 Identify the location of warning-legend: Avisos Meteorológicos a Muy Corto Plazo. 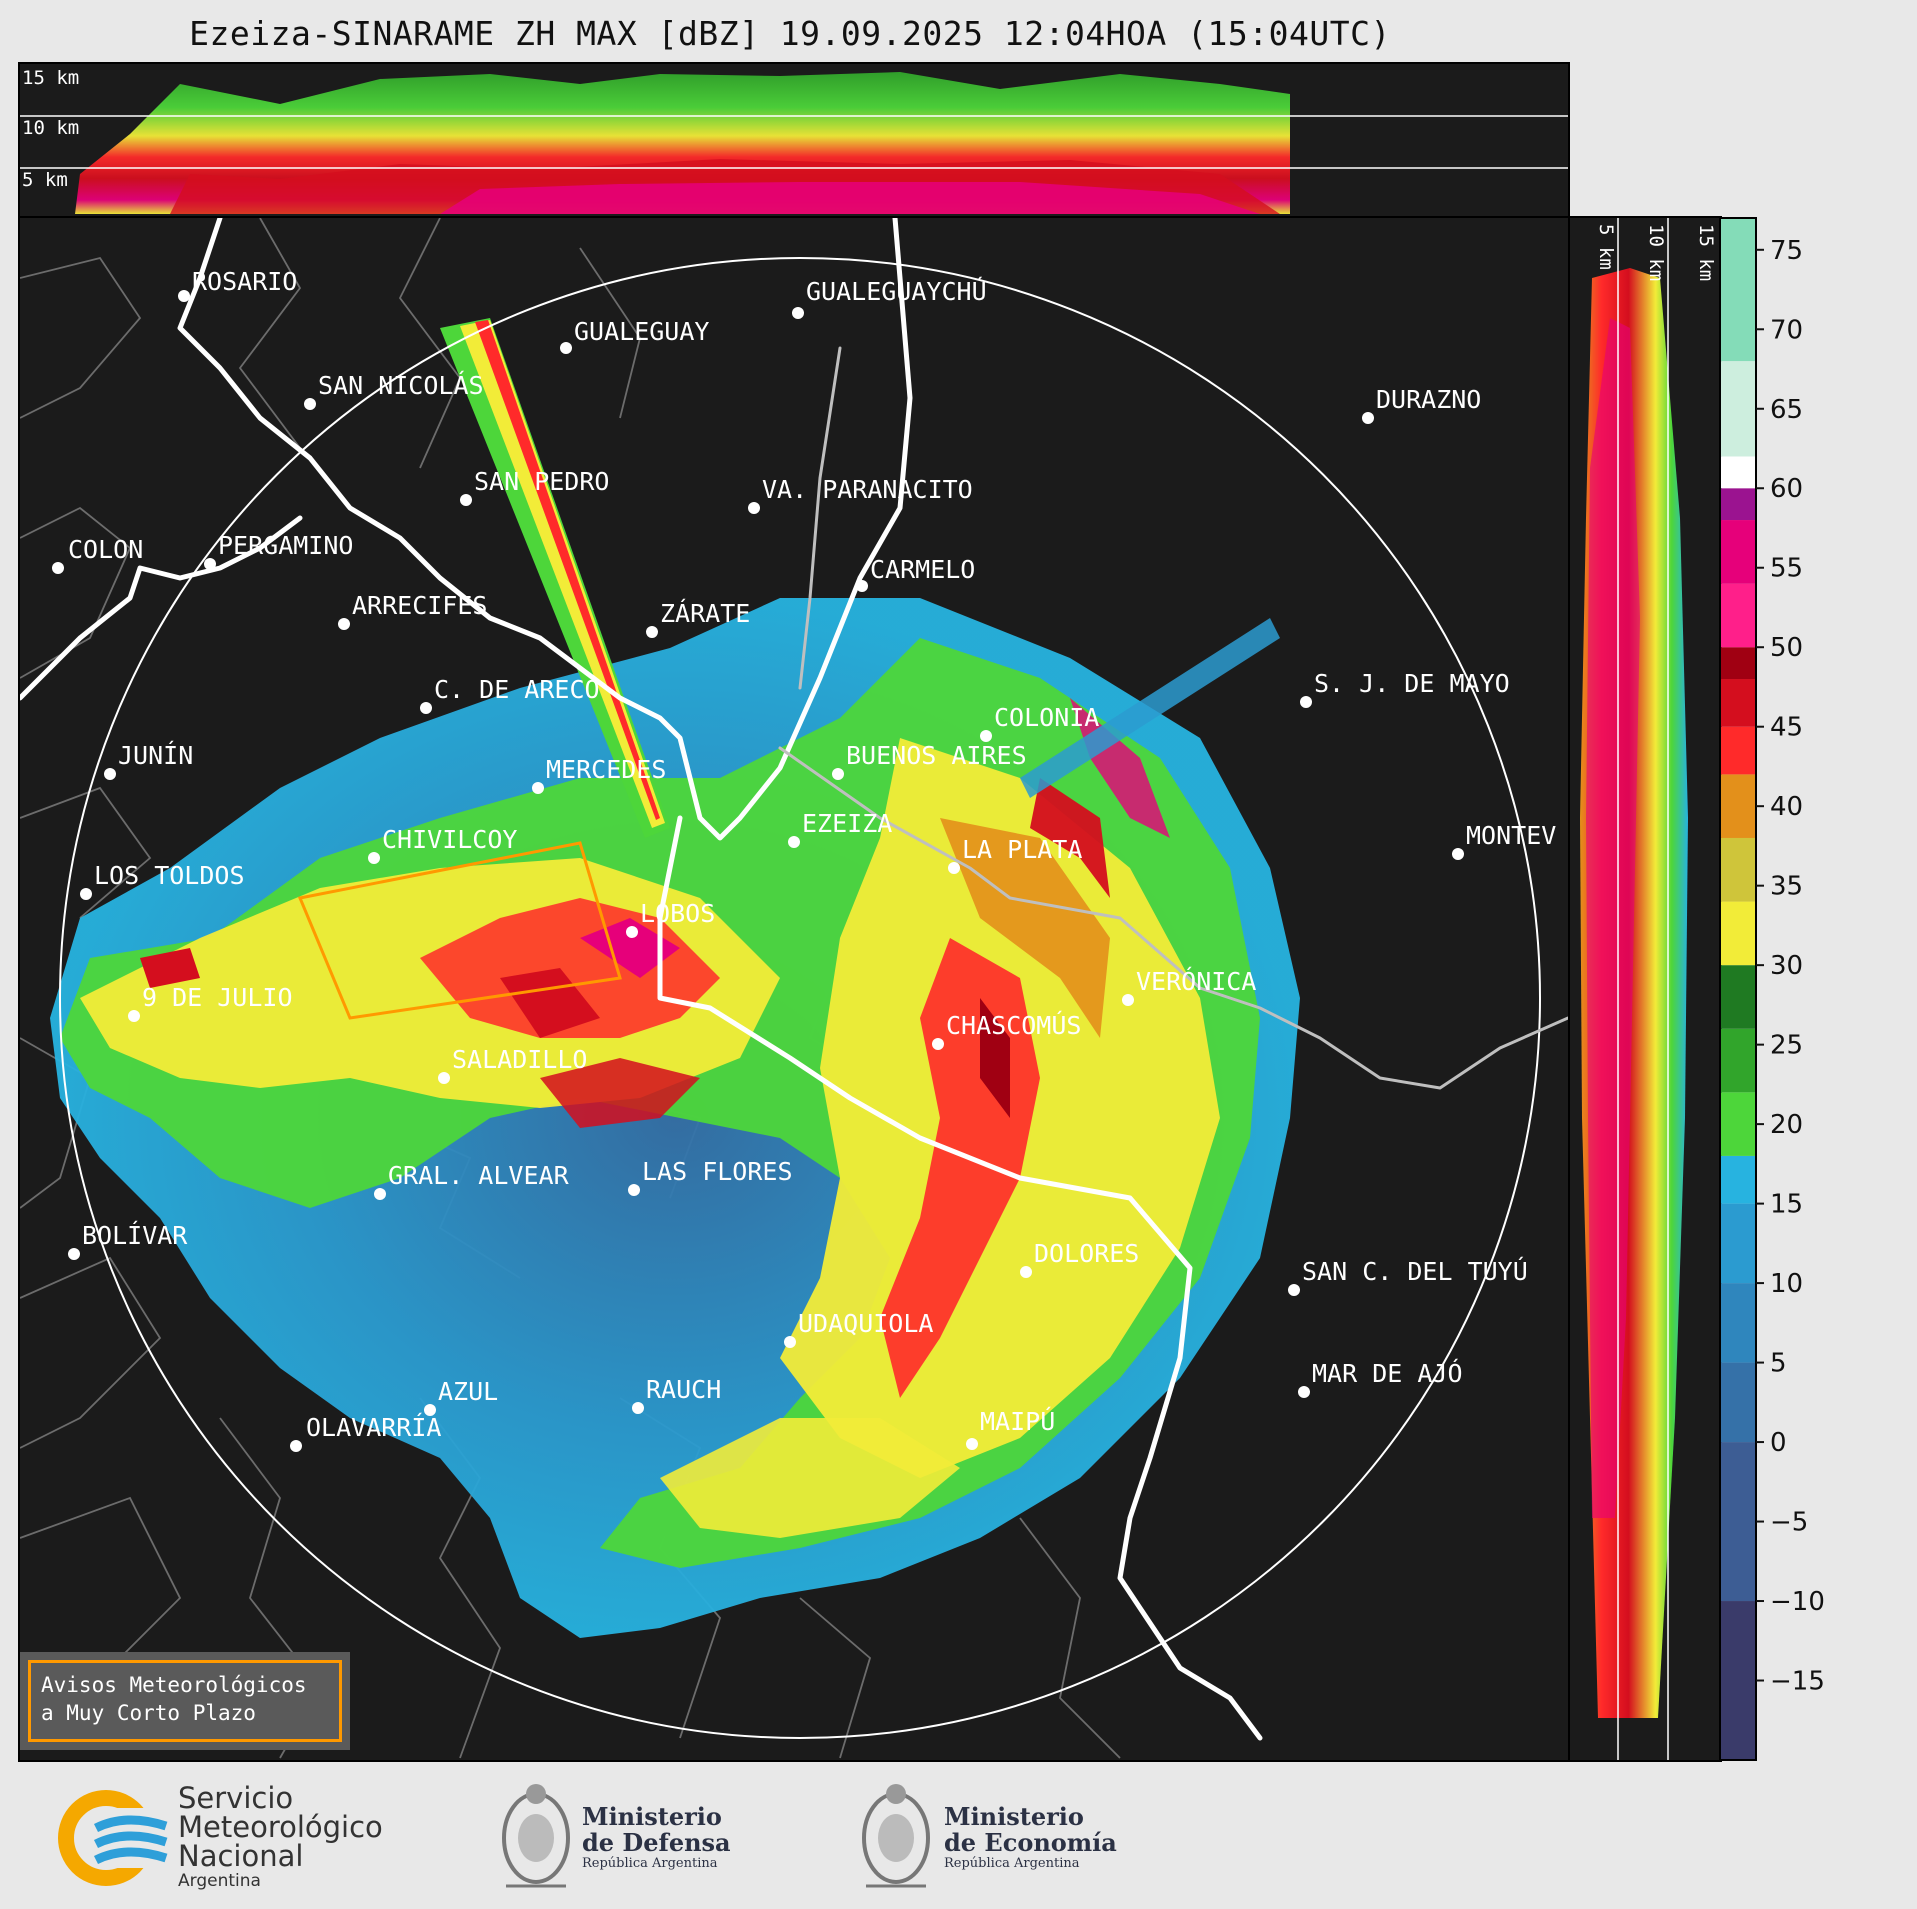
(185, 1701).